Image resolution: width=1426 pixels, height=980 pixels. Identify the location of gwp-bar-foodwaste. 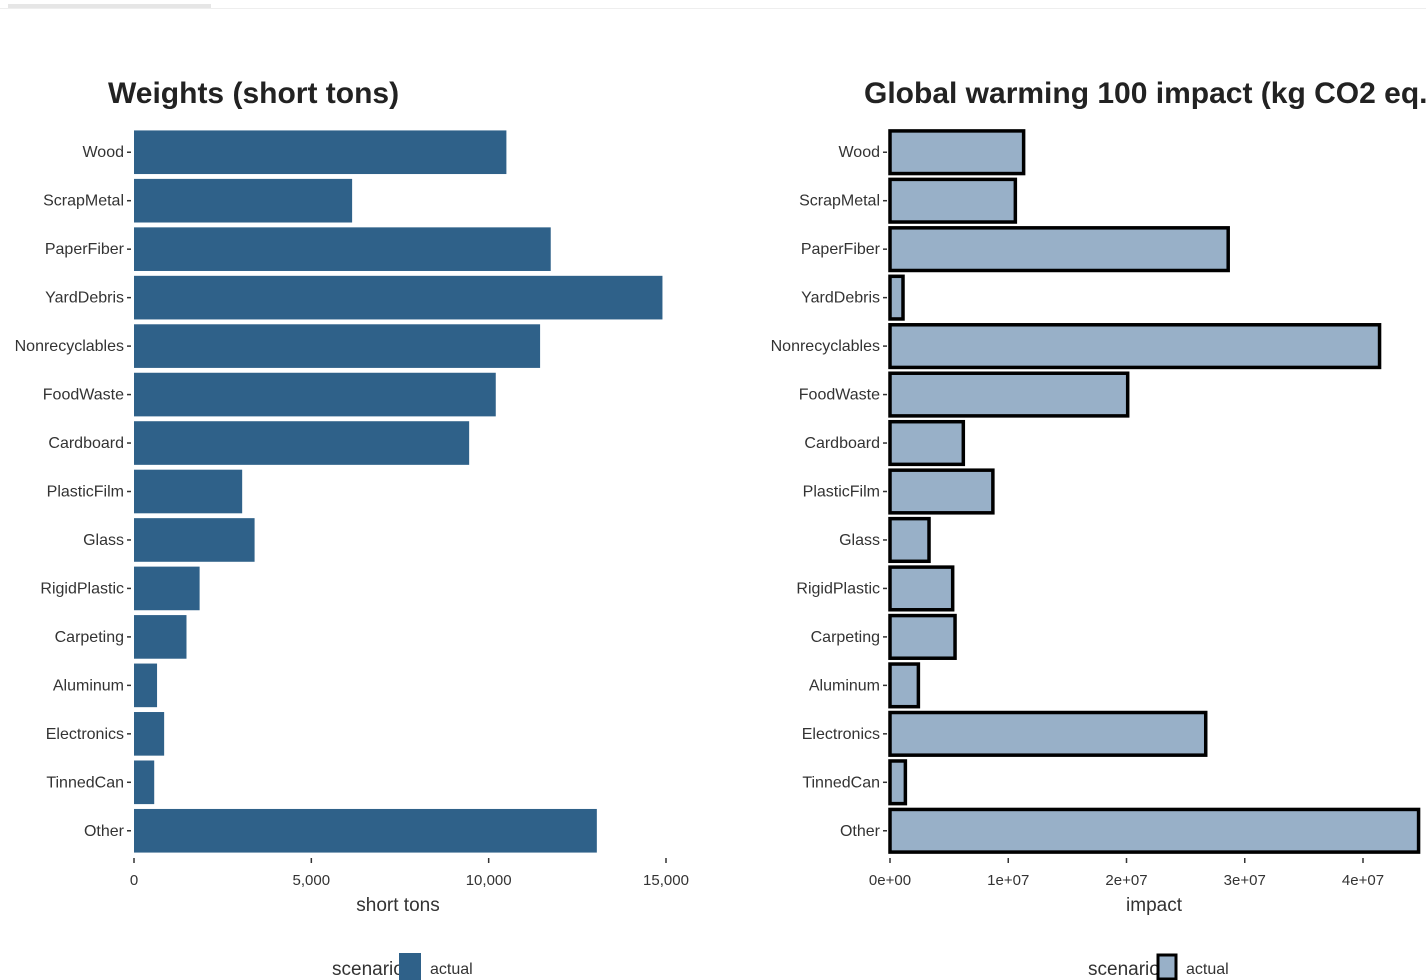
(1009, 394).